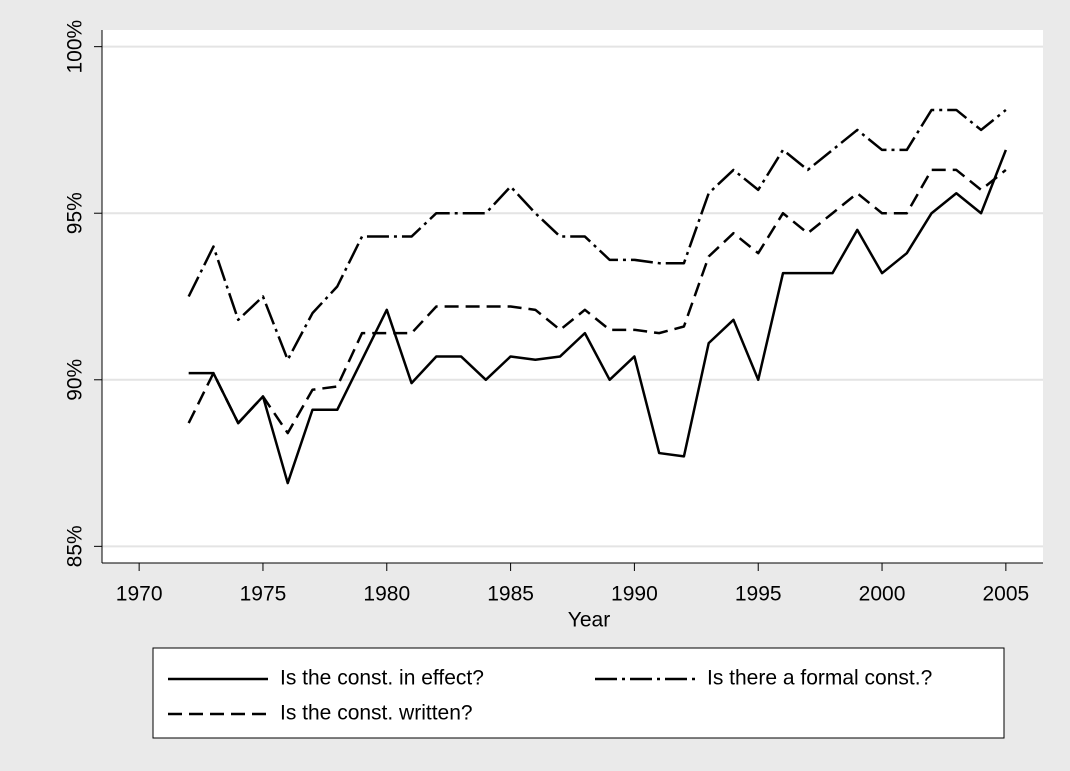 The image size is (1070, 771). Describe the element at coordinates (758, 594) in the screenshot. I see `x-tick-label: 1995` at that location.